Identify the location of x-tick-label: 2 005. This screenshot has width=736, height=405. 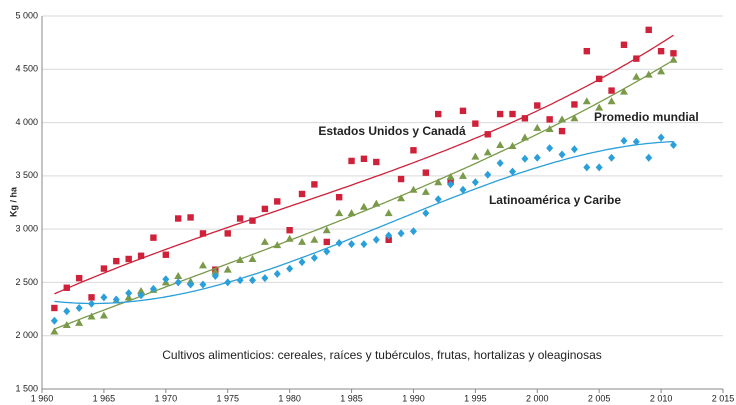
(599, 398).